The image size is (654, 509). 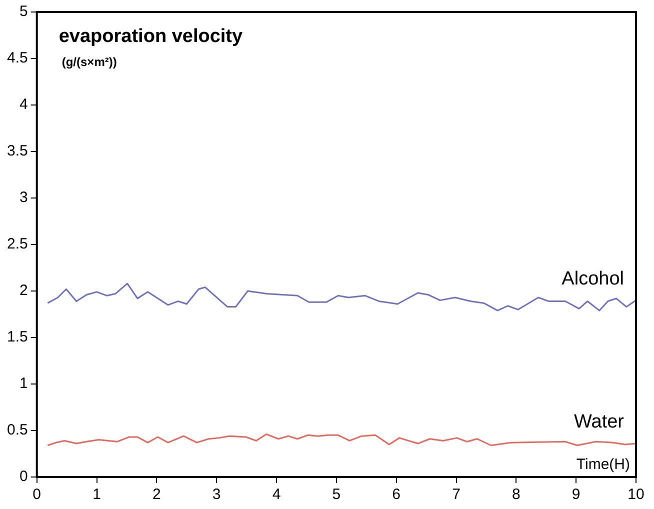 What do you see at coordinates (24, 11) in the screenshot?
I see `y-tick-label: 5` at bounding box center [24, 11].